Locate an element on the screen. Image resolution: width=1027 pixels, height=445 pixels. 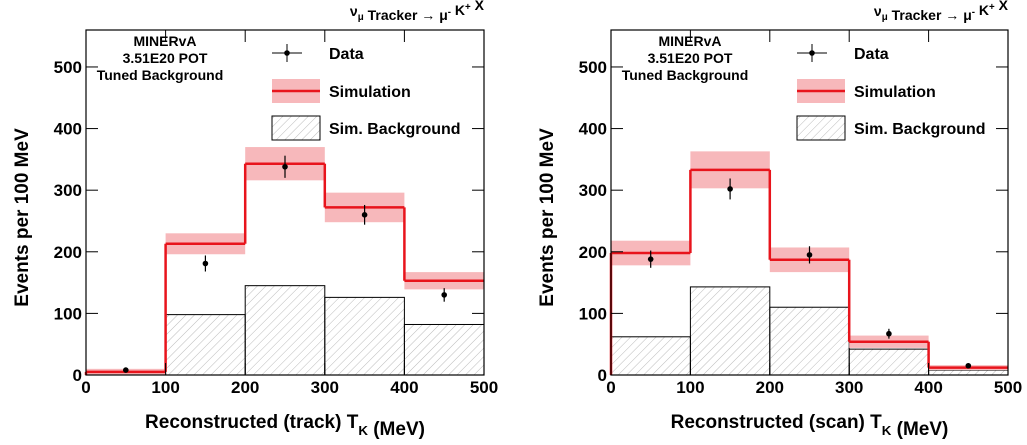
text-part: Reconstructed (track) T is located at coordinates (252, 422).